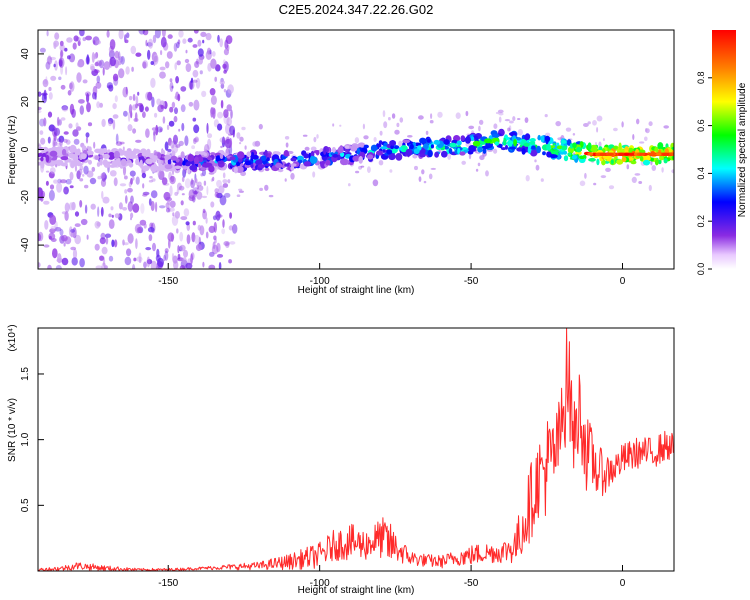  Describe the element at coordinates (25, 374) in the screenshot. I see `y-tick-label: 1.5` at that location.